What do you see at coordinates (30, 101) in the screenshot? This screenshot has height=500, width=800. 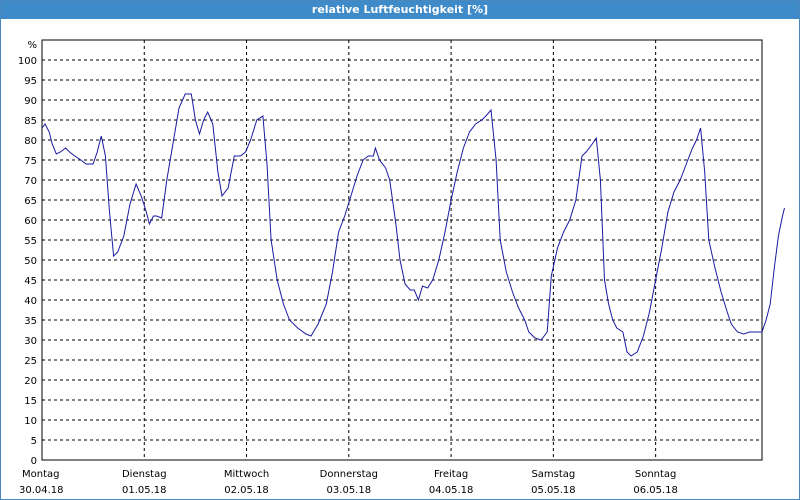 I see `y-tick-label: 90` at bounding box center [30, 101].